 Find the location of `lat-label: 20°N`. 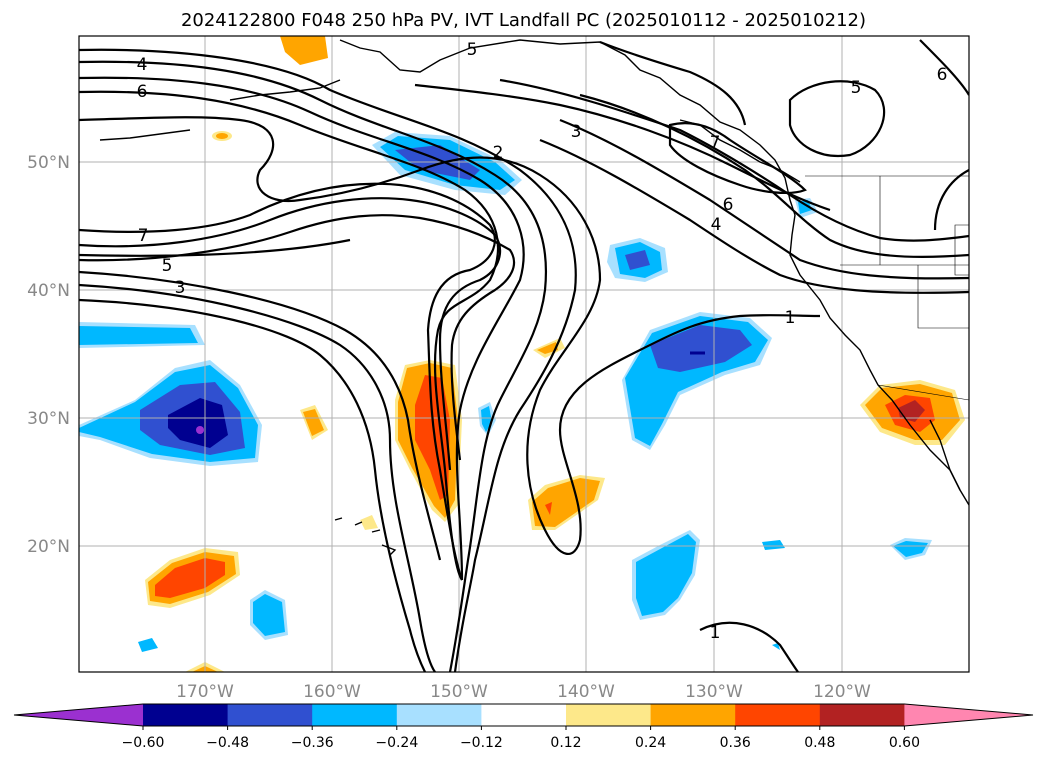

lat-label: 20°N is located at coordinates (48, 547).